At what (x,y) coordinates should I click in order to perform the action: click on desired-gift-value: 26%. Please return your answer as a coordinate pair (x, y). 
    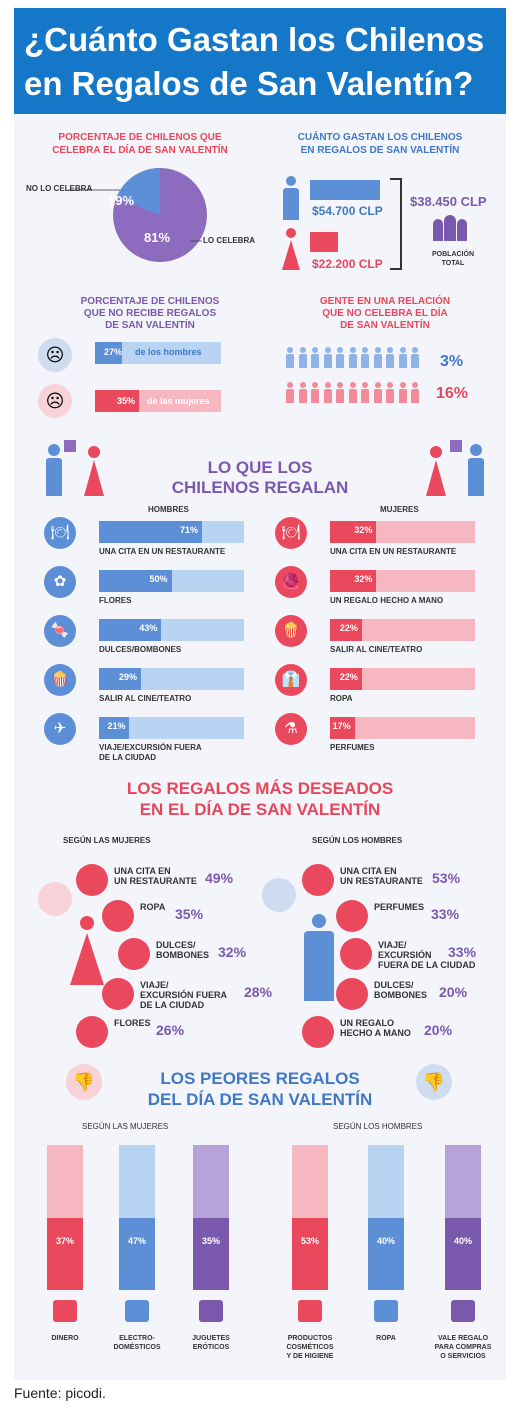
    Looking at the image, I should click on (170, 1030).